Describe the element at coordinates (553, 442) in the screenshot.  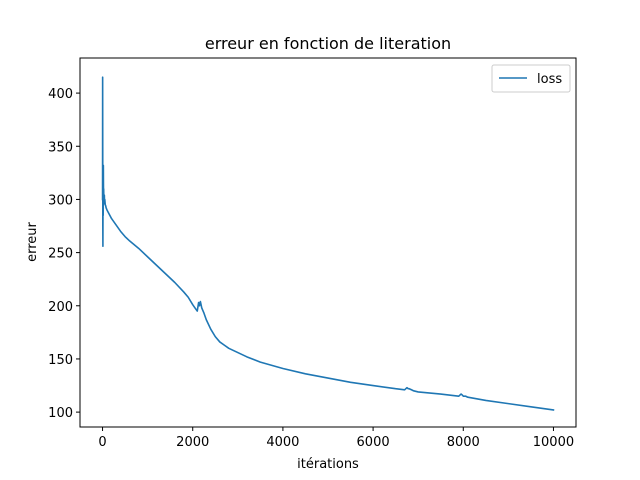
I see `x-tick-label: 10000` at that location.